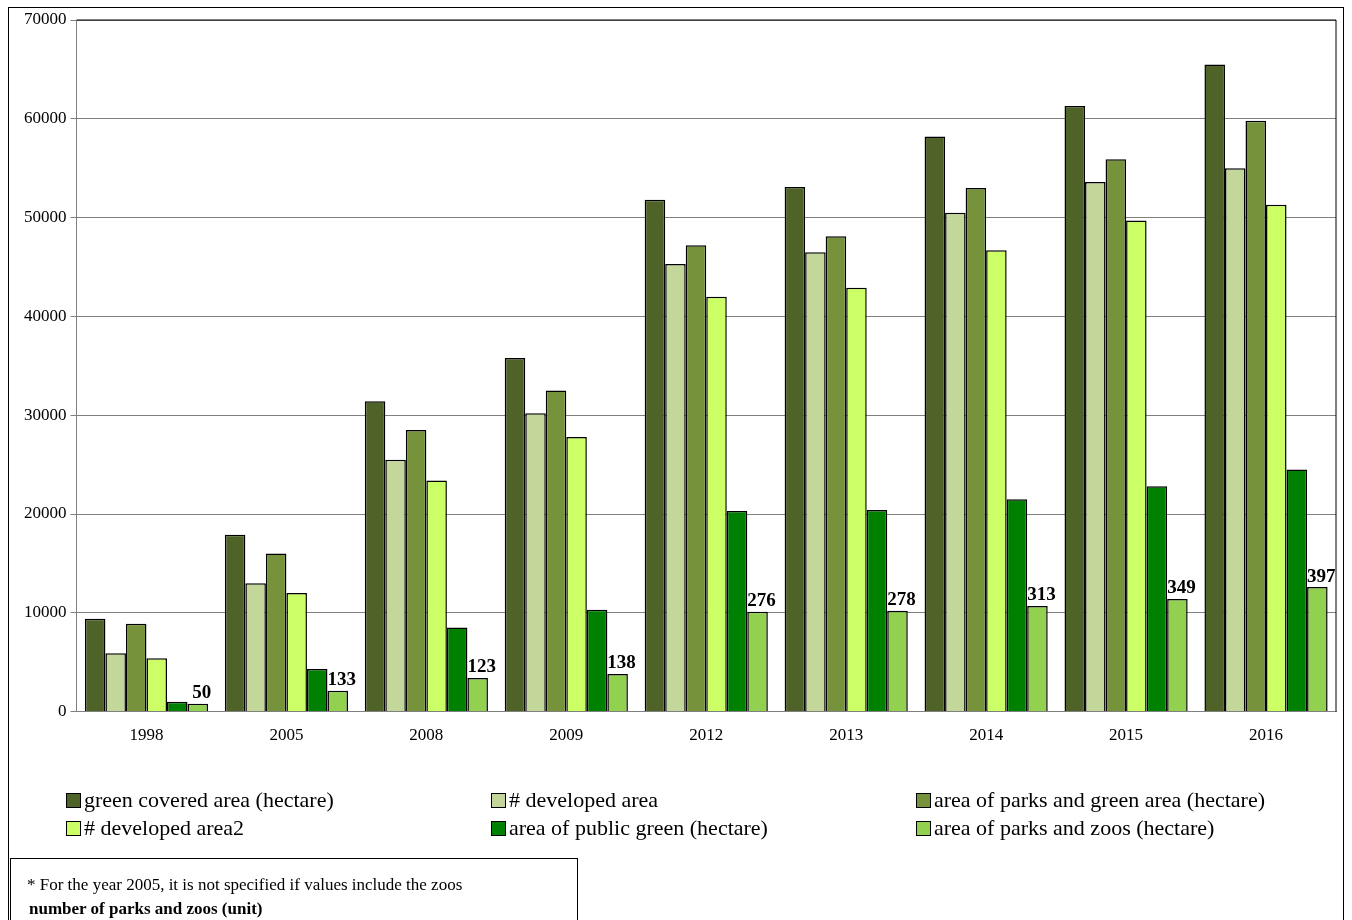 Image resolution: width=1352 pixels, height=920 pixels. Describe the element at coordinates (1322, 575) in the screenshot. I see `annotation: 397` at that location.